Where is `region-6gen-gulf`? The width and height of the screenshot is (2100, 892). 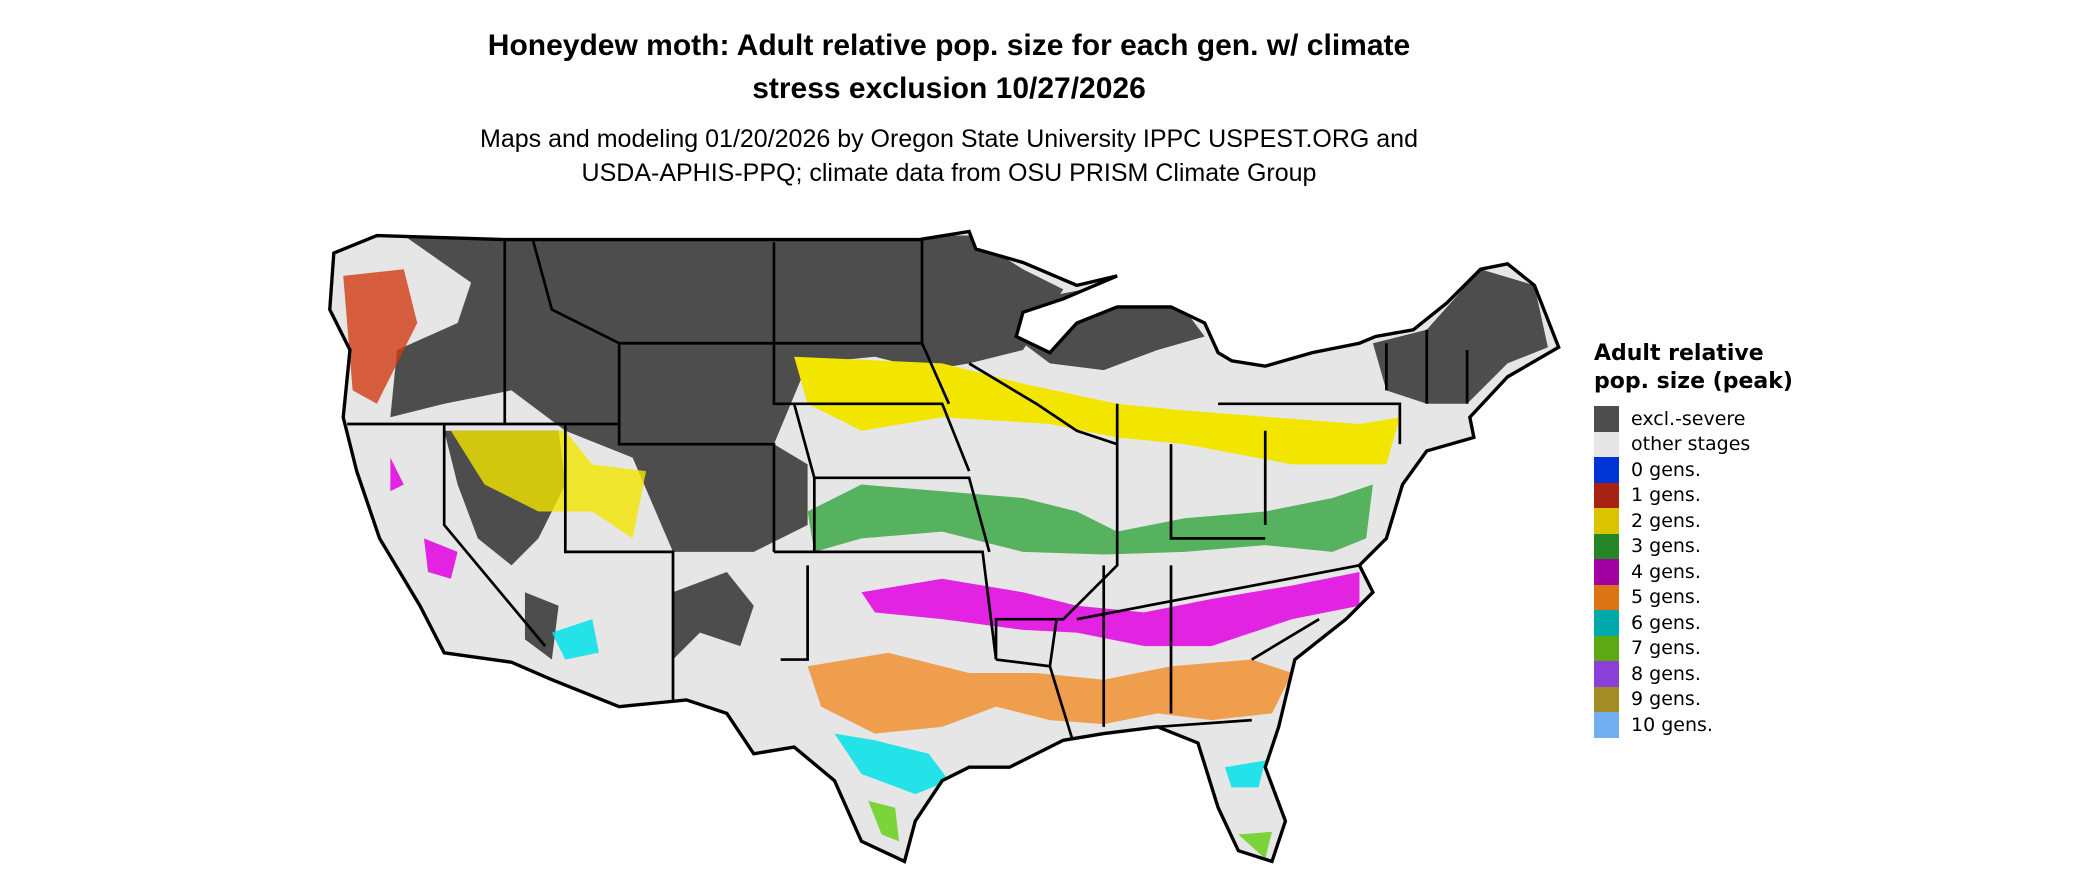 region-6gen-gulf is located at coordinates (908, 707).